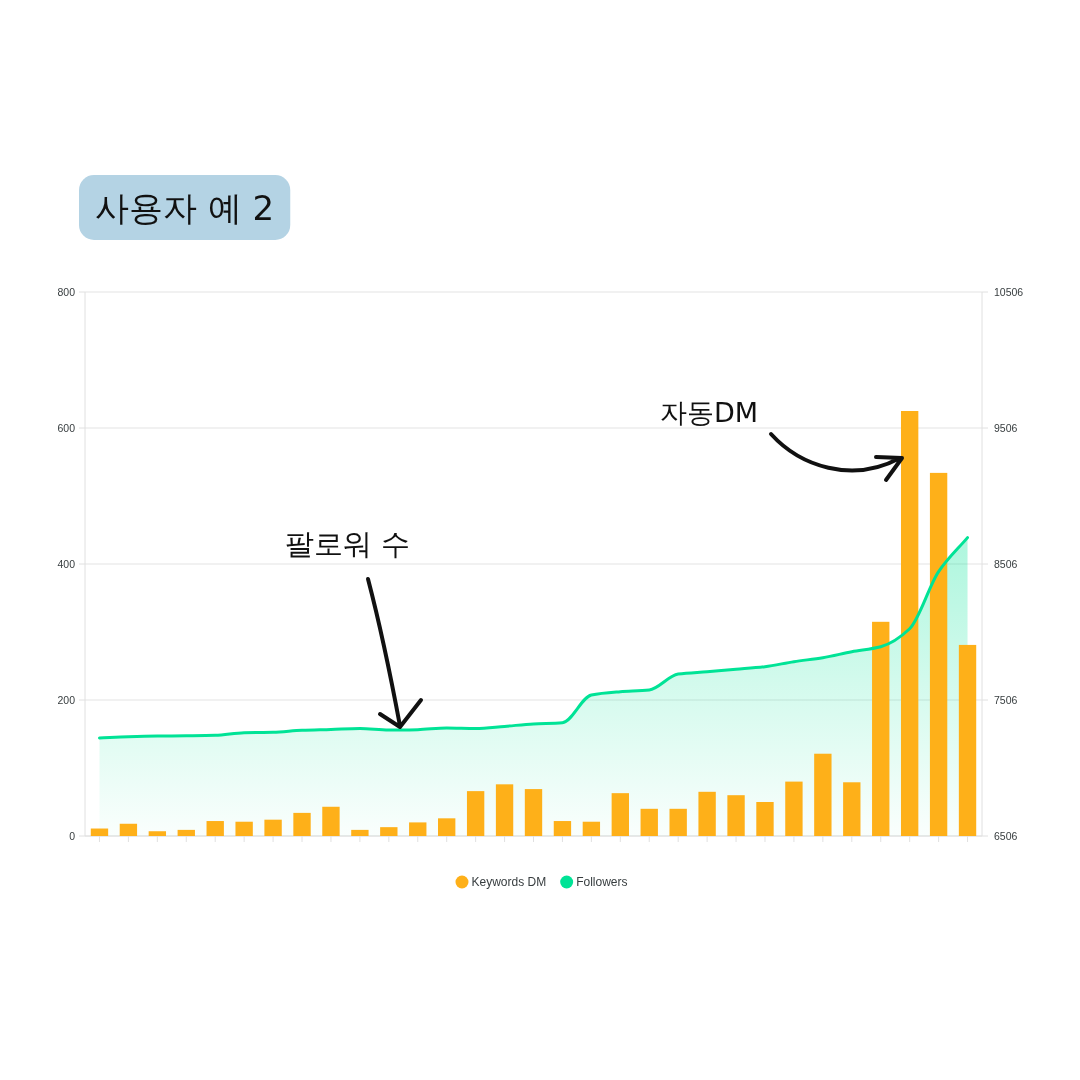 The width and height of the screenshot is (1080, 1080). Describe the element at coordinates (66, 427) in the screenshot. I see `y-tick-label: 600` at that location.